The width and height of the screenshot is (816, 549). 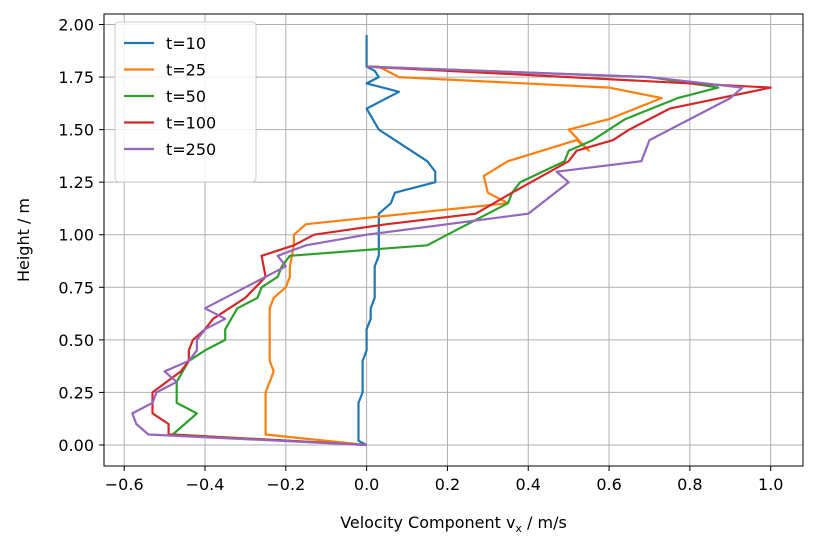 What do you see at coordinates (770, 484) in the screenshot?
I see `x-tick-label: 1.0` at bounding box center [770, 484].